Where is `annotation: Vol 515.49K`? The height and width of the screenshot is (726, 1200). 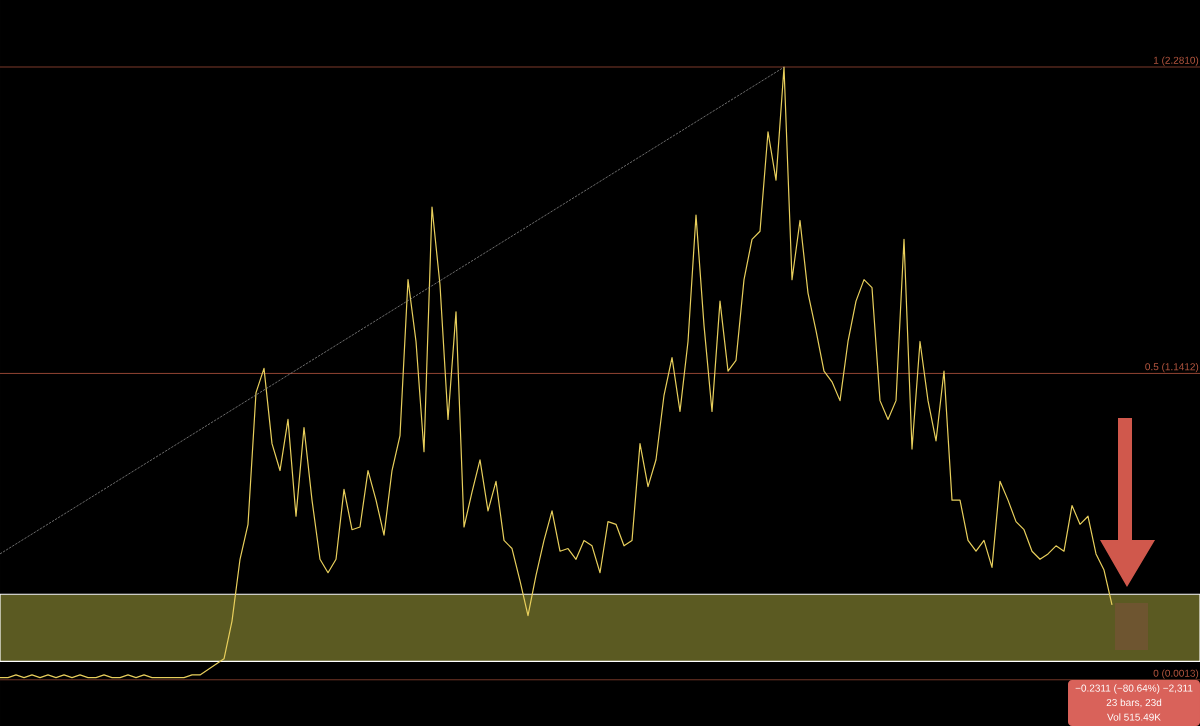
annotation: Vol 515.49K is located at coordinates (1134, 717).